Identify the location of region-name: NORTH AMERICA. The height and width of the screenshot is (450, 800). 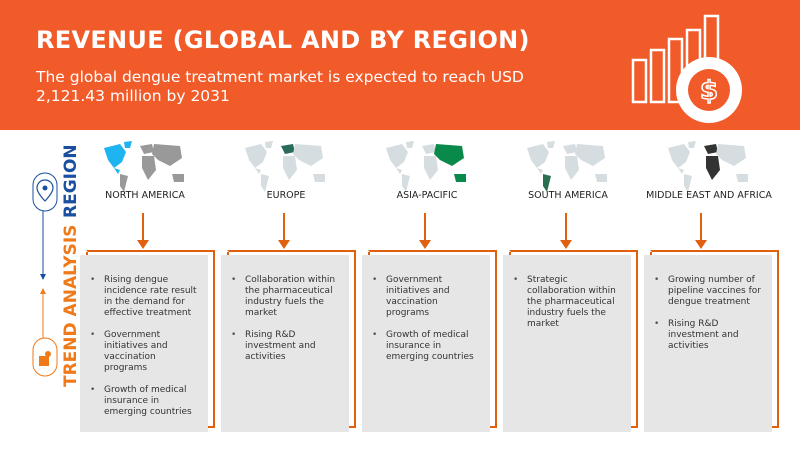
(145, 195).